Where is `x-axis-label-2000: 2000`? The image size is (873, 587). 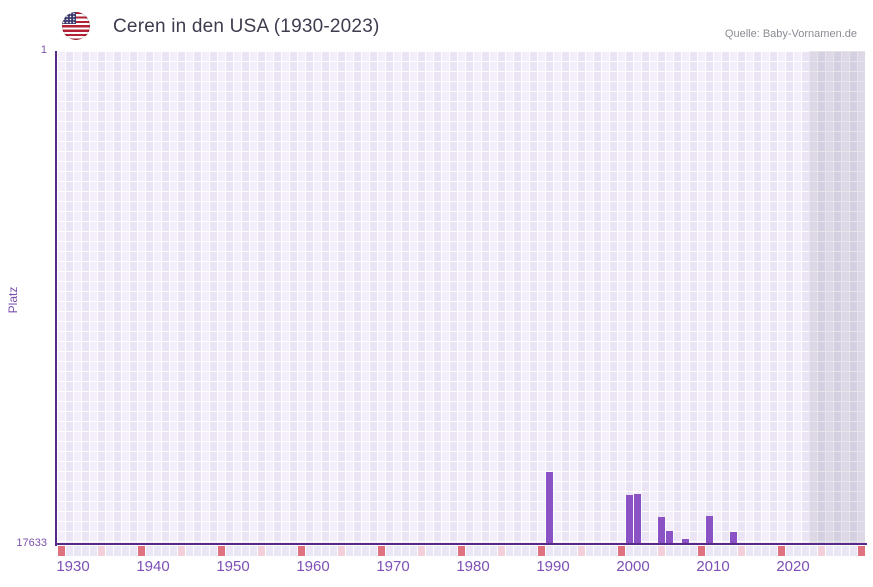 x-axis-label-2000: 2000 is located at coordinates (633, 566).